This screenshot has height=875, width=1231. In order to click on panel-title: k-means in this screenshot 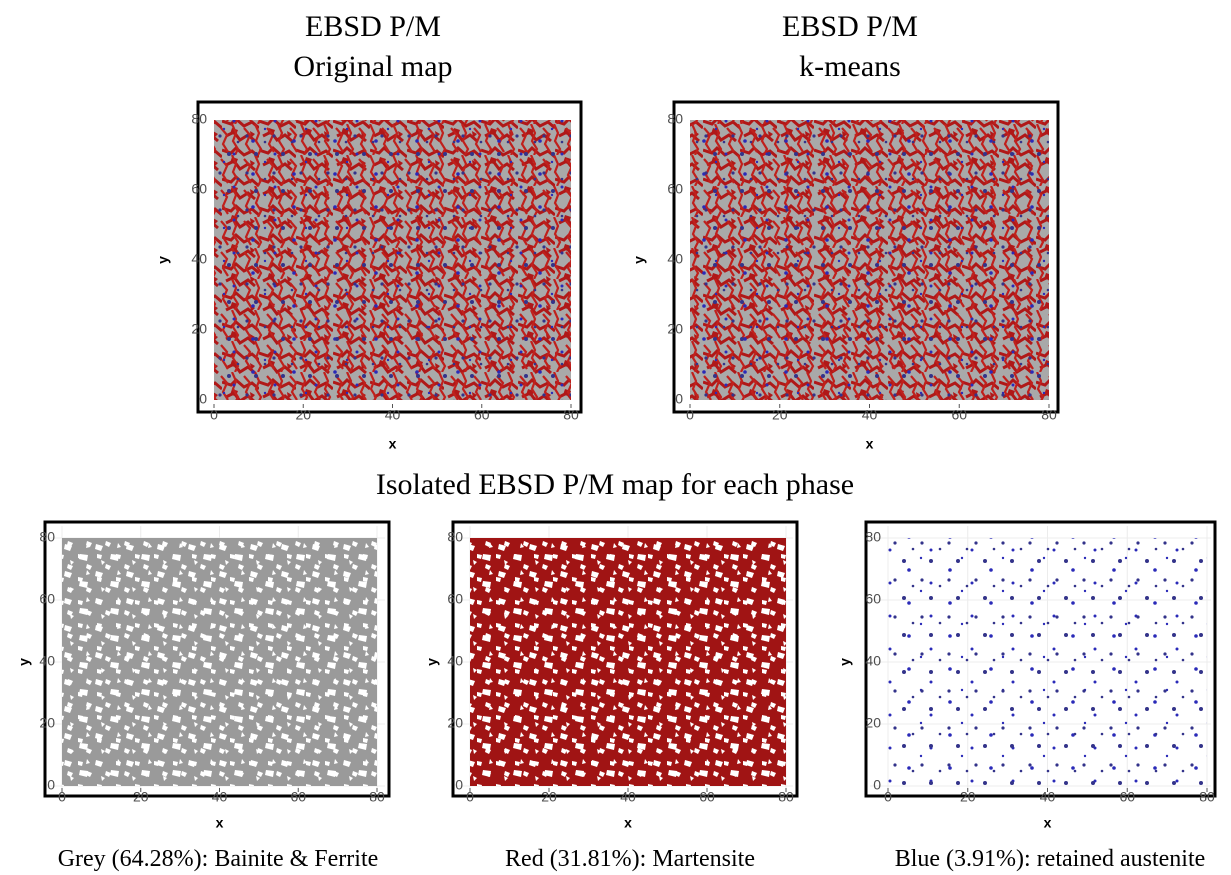, I will do `click(850, 66)`.